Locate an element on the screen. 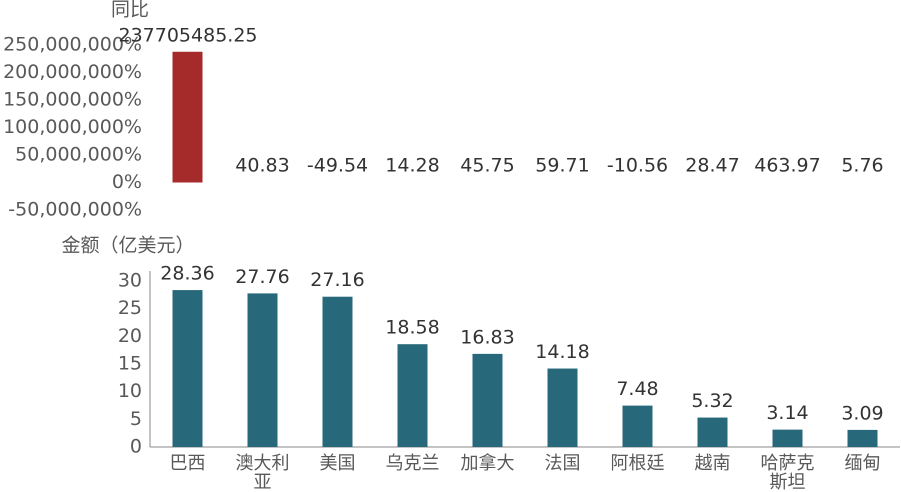 The height and width of the screenshot is (492, 901). data-label: 28.47 is located at coordinates (712, 166).